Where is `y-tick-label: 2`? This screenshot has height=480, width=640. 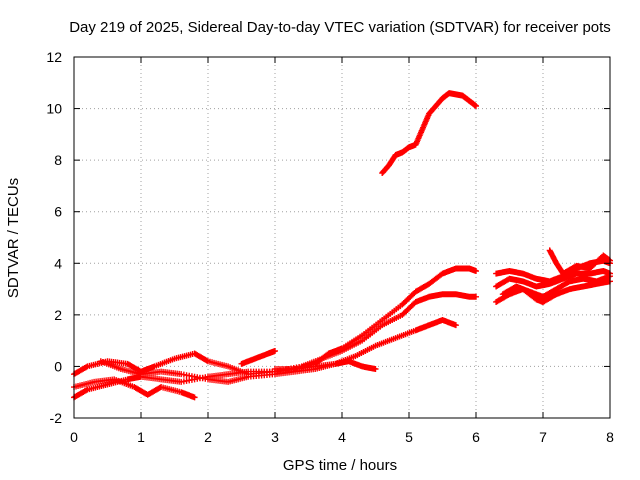 y-tick-label: 2 is located at coordinates (58, 315).